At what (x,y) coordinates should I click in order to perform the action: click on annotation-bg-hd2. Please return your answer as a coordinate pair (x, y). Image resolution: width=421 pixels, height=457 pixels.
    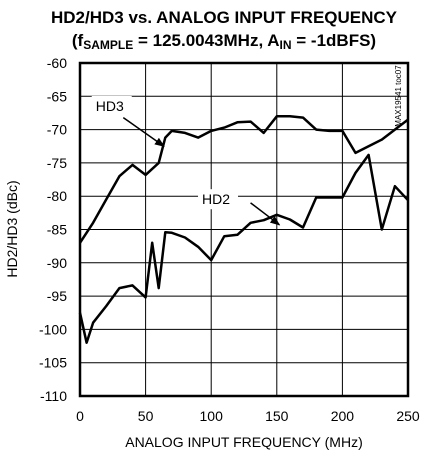
    Looking at the image, I should click on (218, 199).